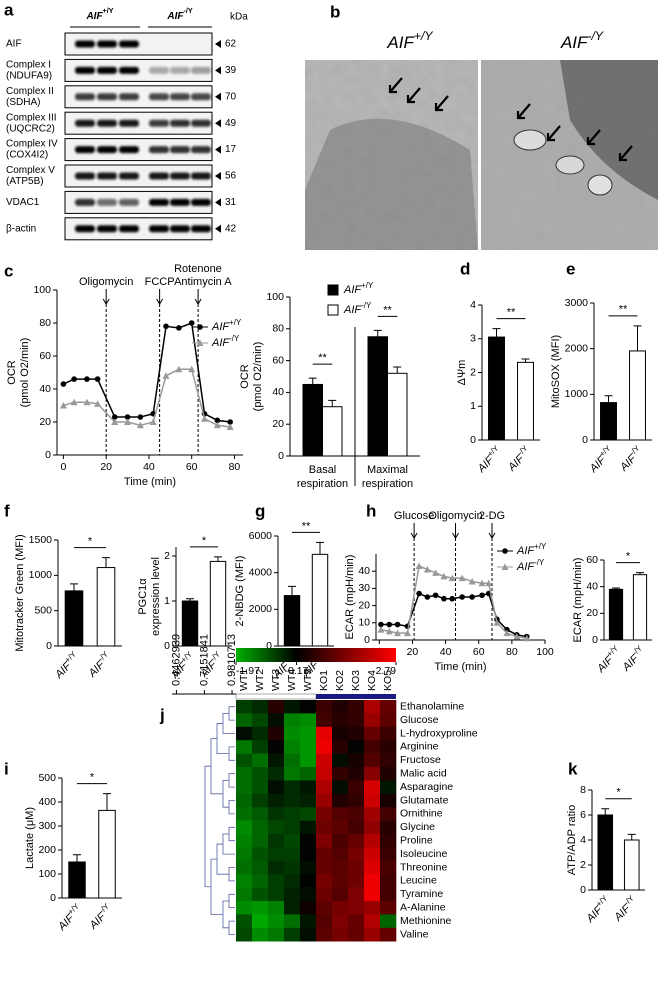 The image size is (658, 999). I want to click on x-tick-label: AIF+/Y, so click(69, 917).